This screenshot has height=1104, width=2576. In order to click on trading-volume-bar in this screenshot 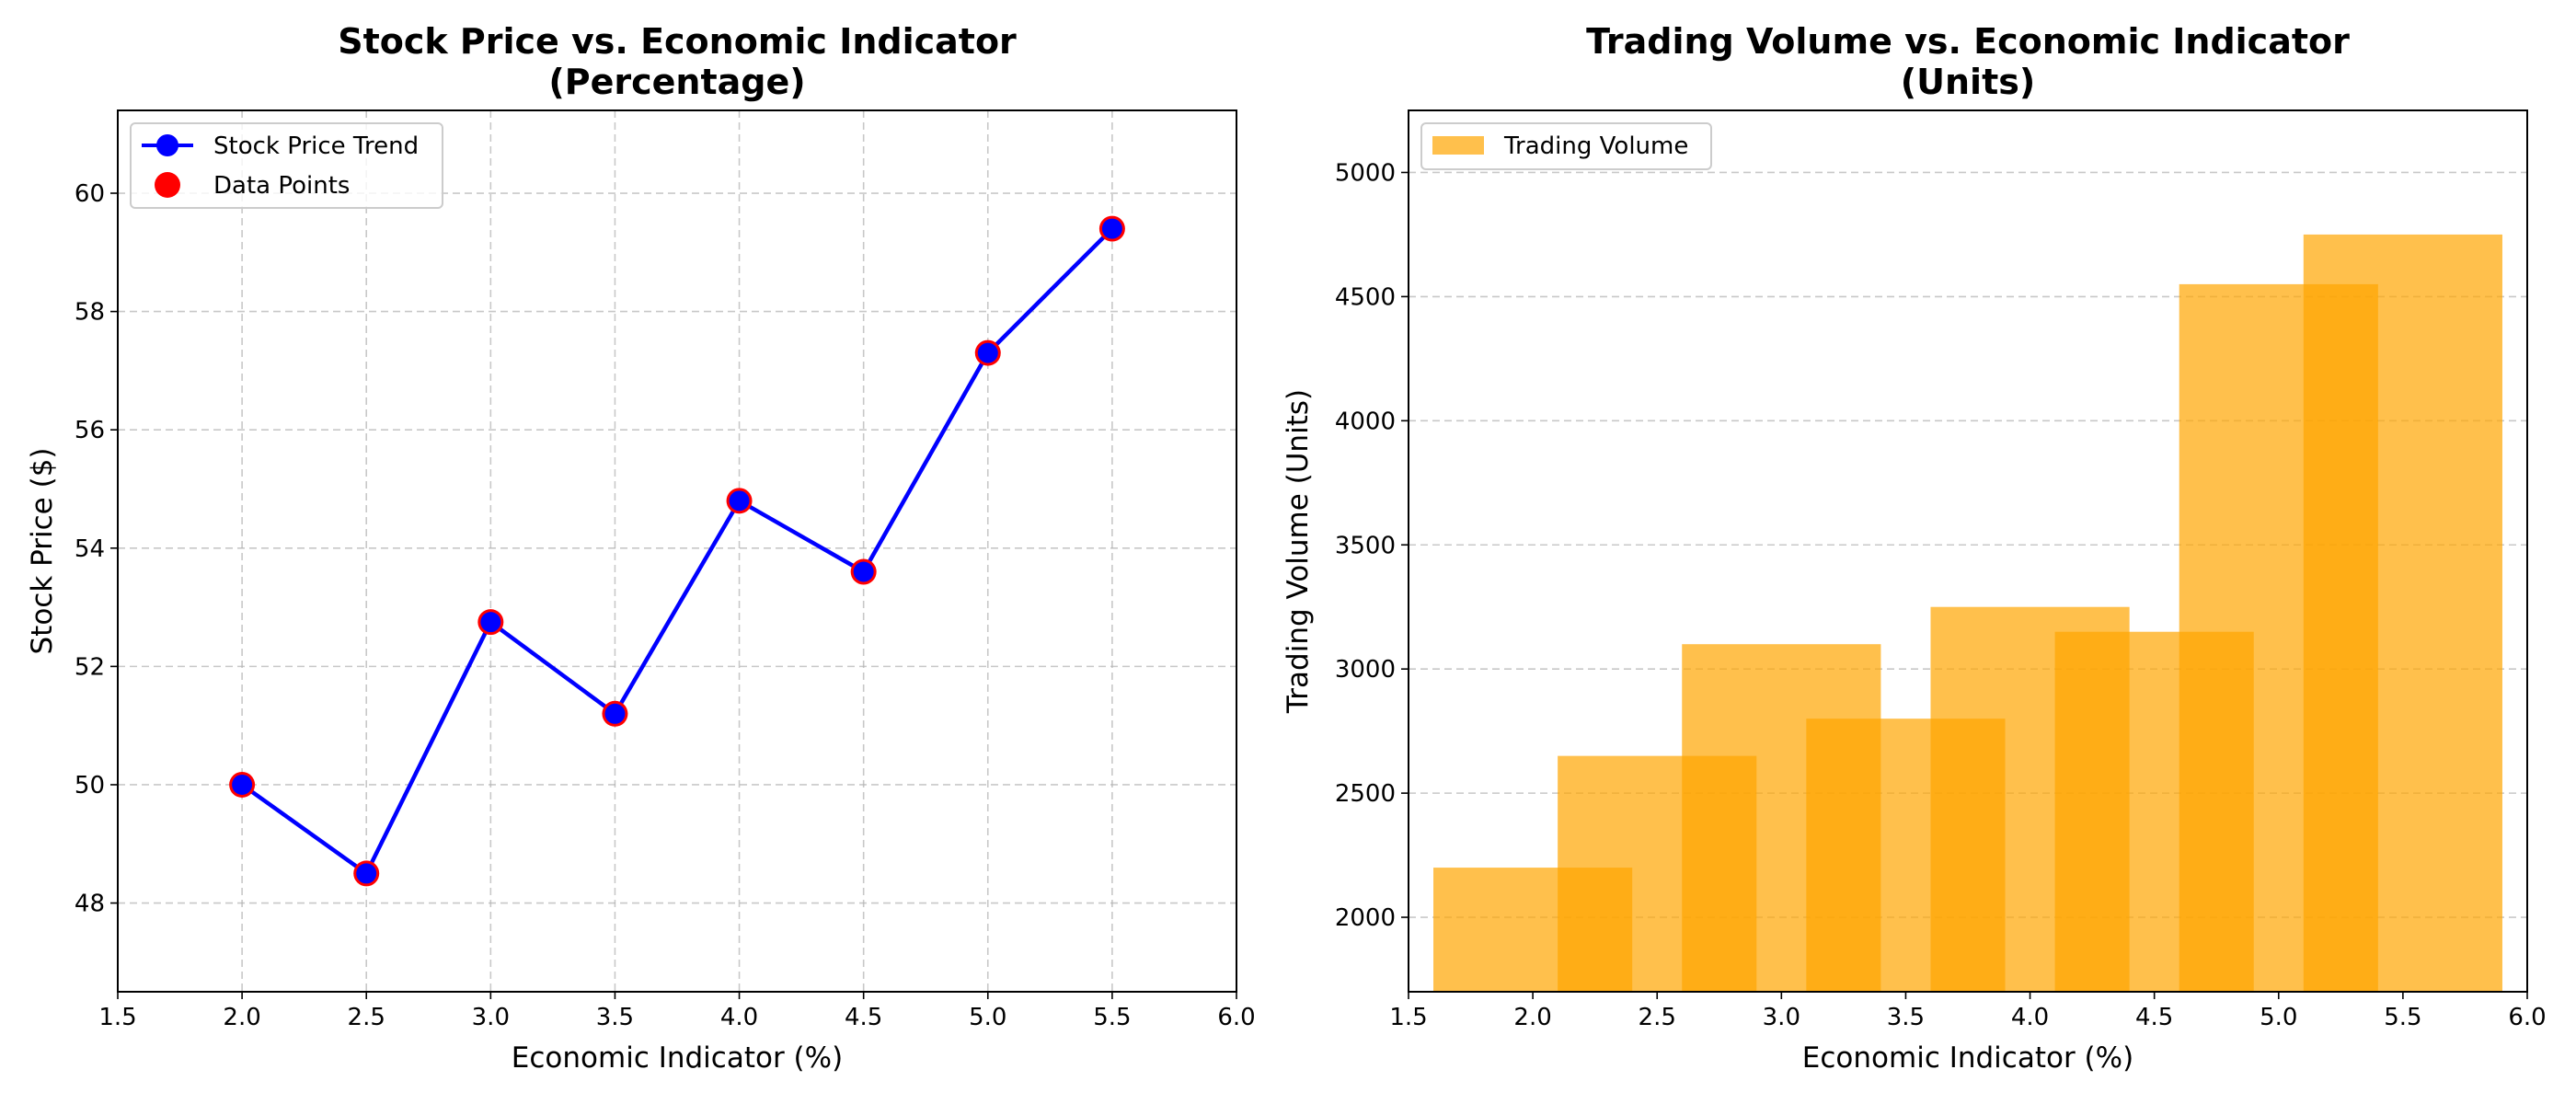, I will do `click(2402, 613)`.